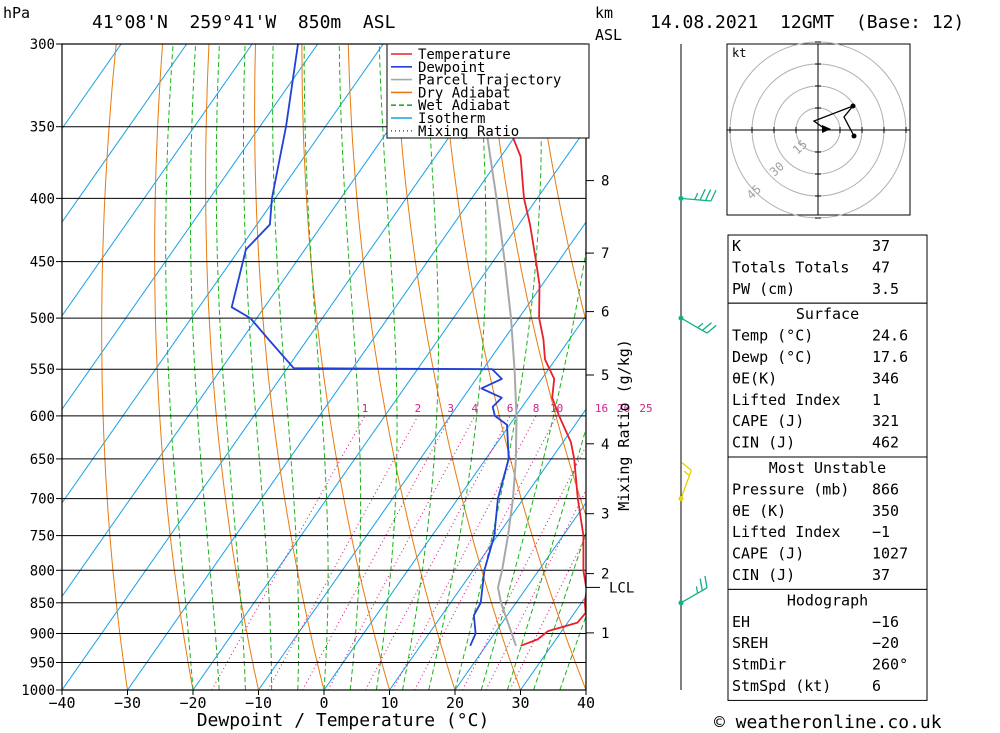  What do you see at coordinates (605, 376) in the screenshot?
I see `km-tick-label: 5` at bounding box center [605, 376].